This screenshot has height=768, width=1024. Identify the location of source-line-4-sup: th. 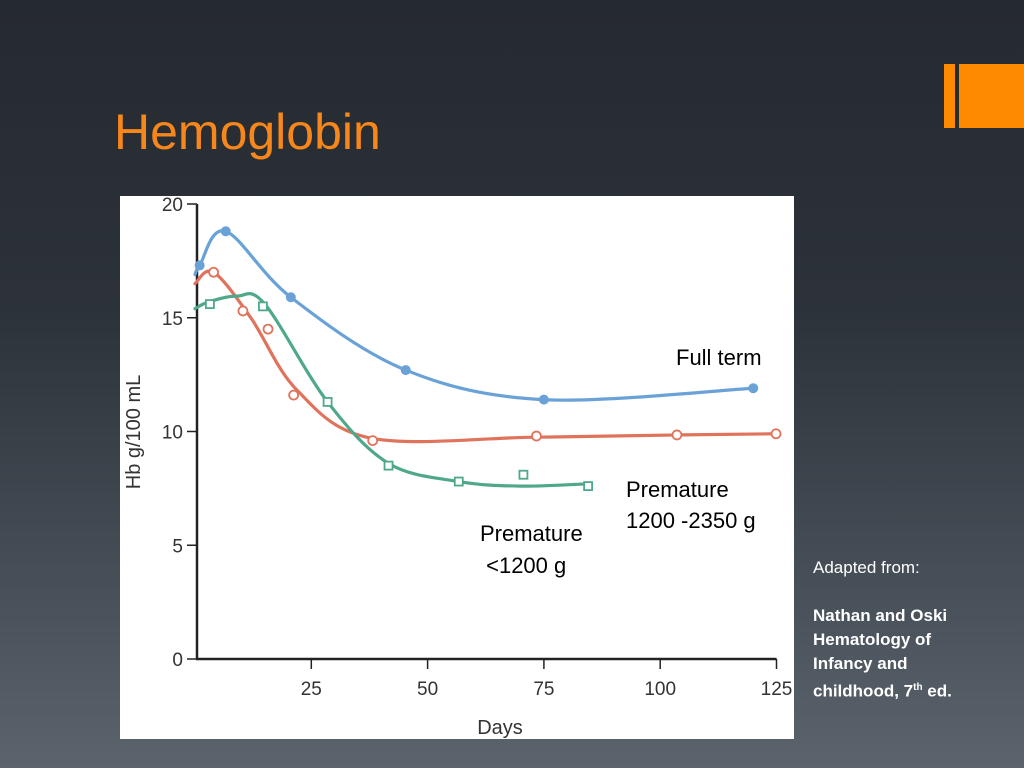
(918, 687).